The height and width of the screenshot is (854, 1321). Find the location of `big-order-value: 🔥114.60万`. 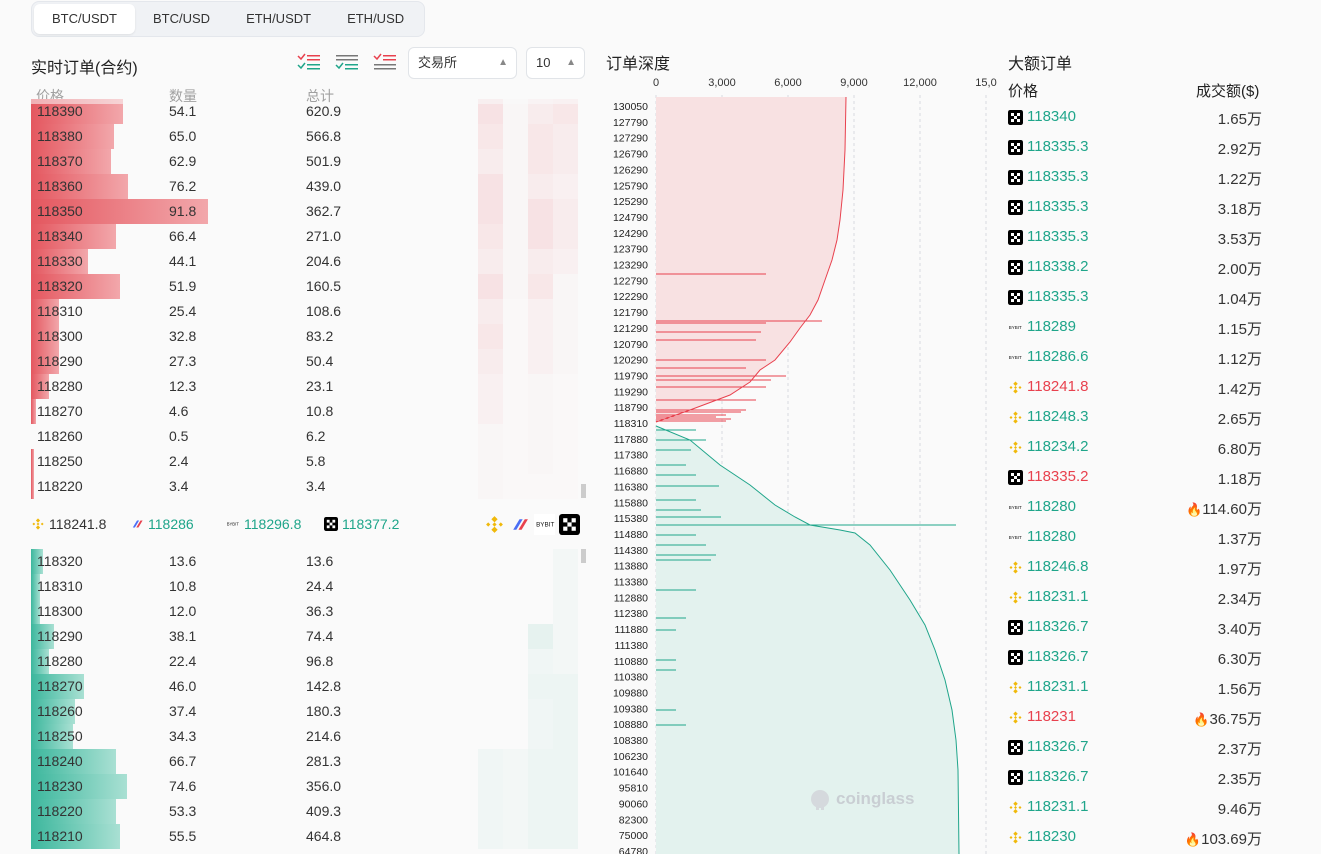

big-order-value: 🔥114.60万 is located at coordinates (1224, 508).